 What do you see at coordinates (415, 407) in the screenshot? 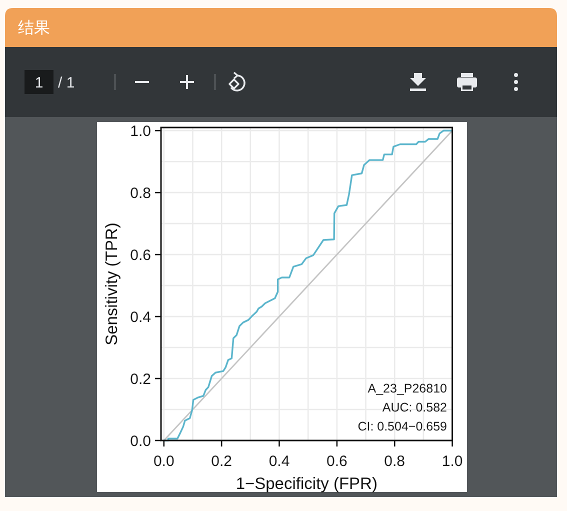
I see `annotation: AUC: 0.582` at bounding box center [415, 407].